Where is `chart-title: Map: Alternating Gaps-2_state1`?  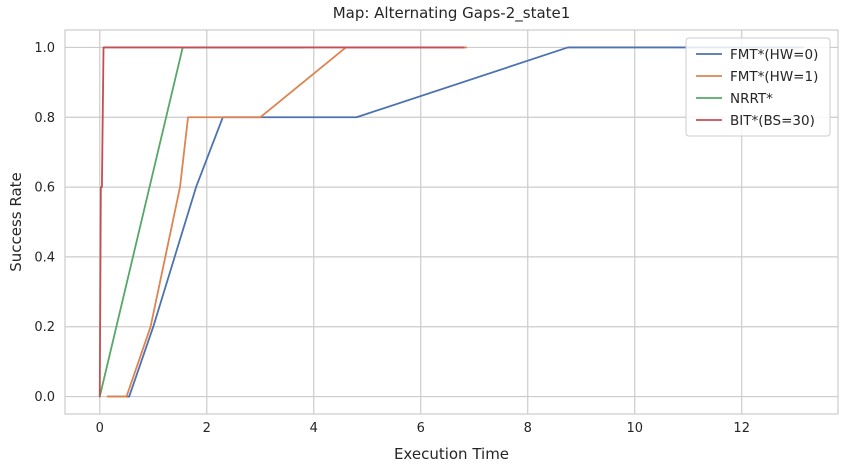
chart-title: Map: Alternating Gaps-2_state1 is located at coordinates (452, 13).